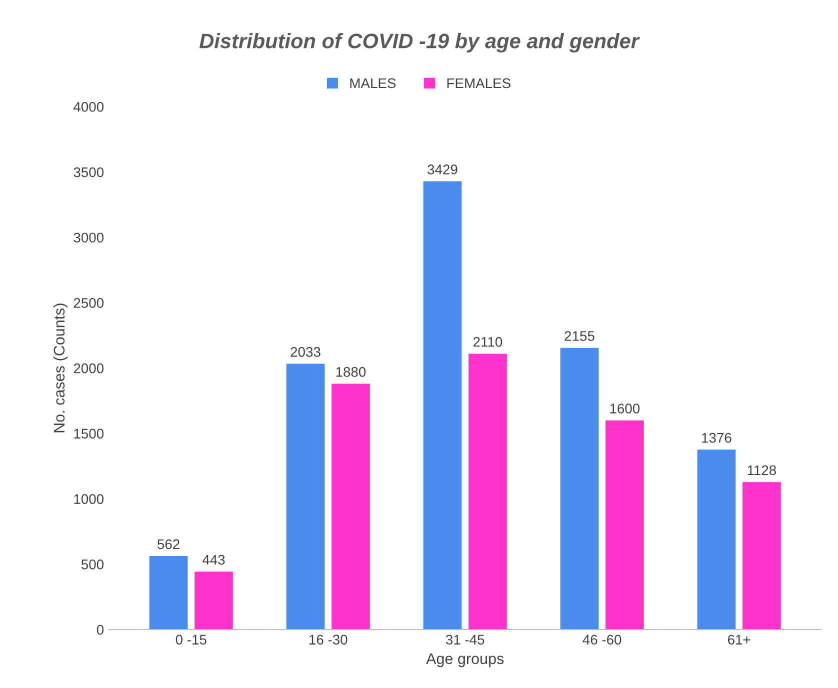  I want to click on data-label: 1880, so click(351, 372).